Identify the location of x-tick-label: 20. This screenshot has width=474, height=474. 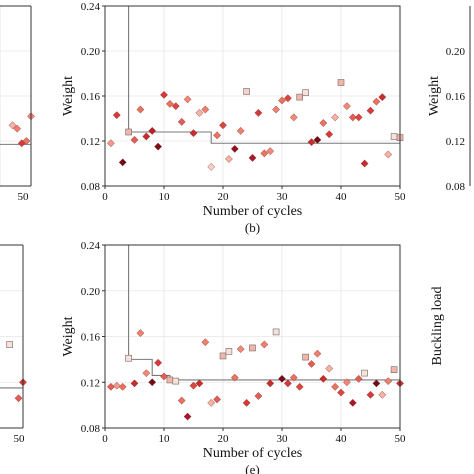
(224, 197).